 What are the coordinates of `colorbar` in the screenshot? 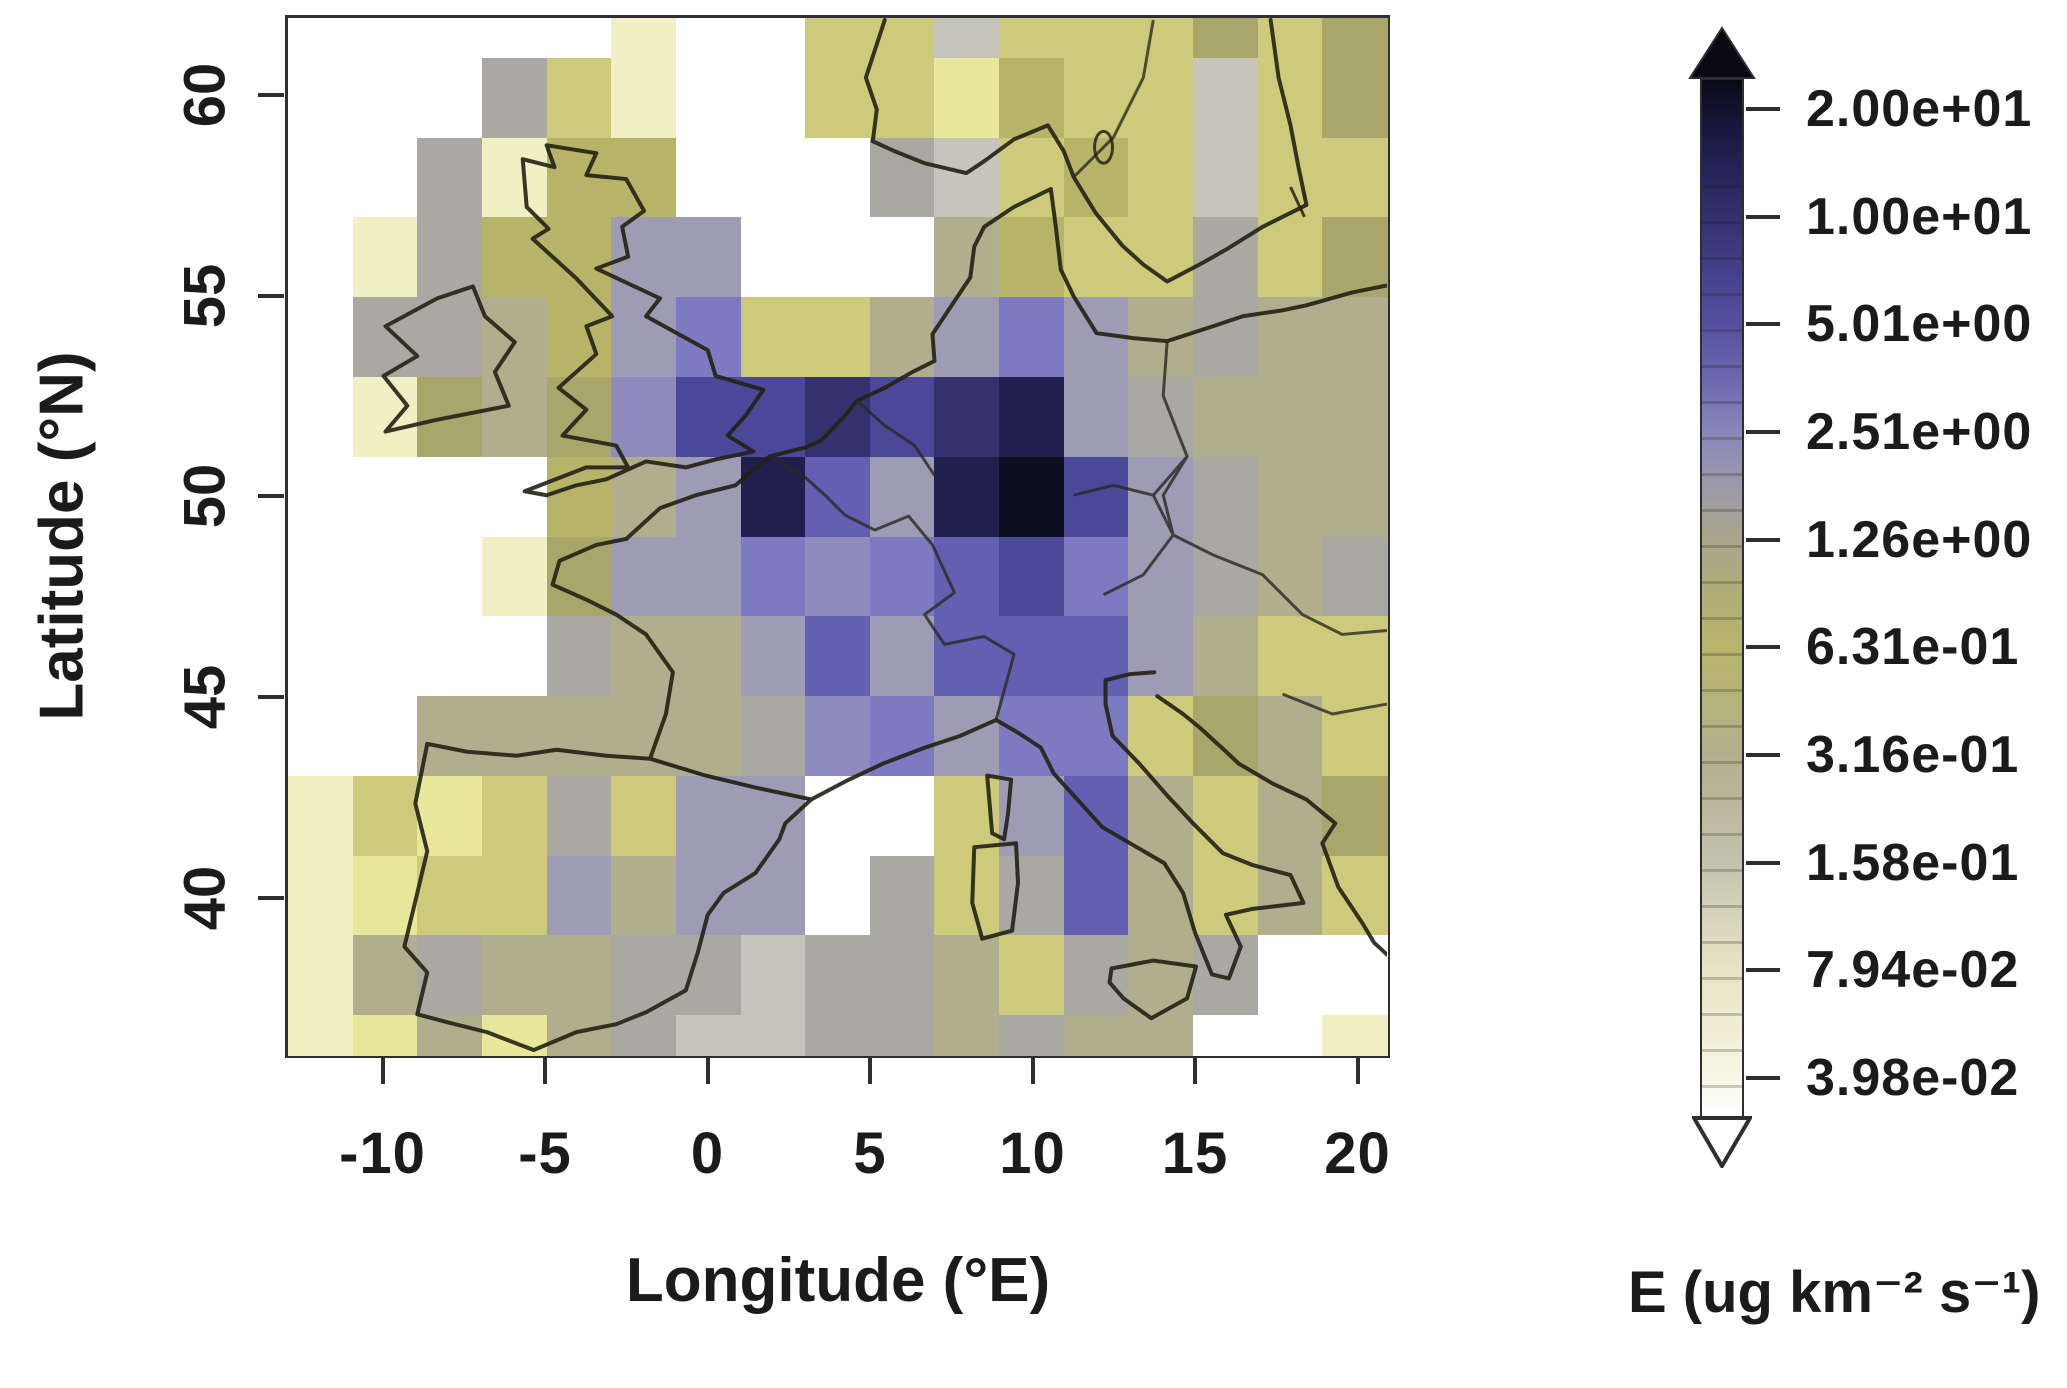 It's located at (1722, 598).